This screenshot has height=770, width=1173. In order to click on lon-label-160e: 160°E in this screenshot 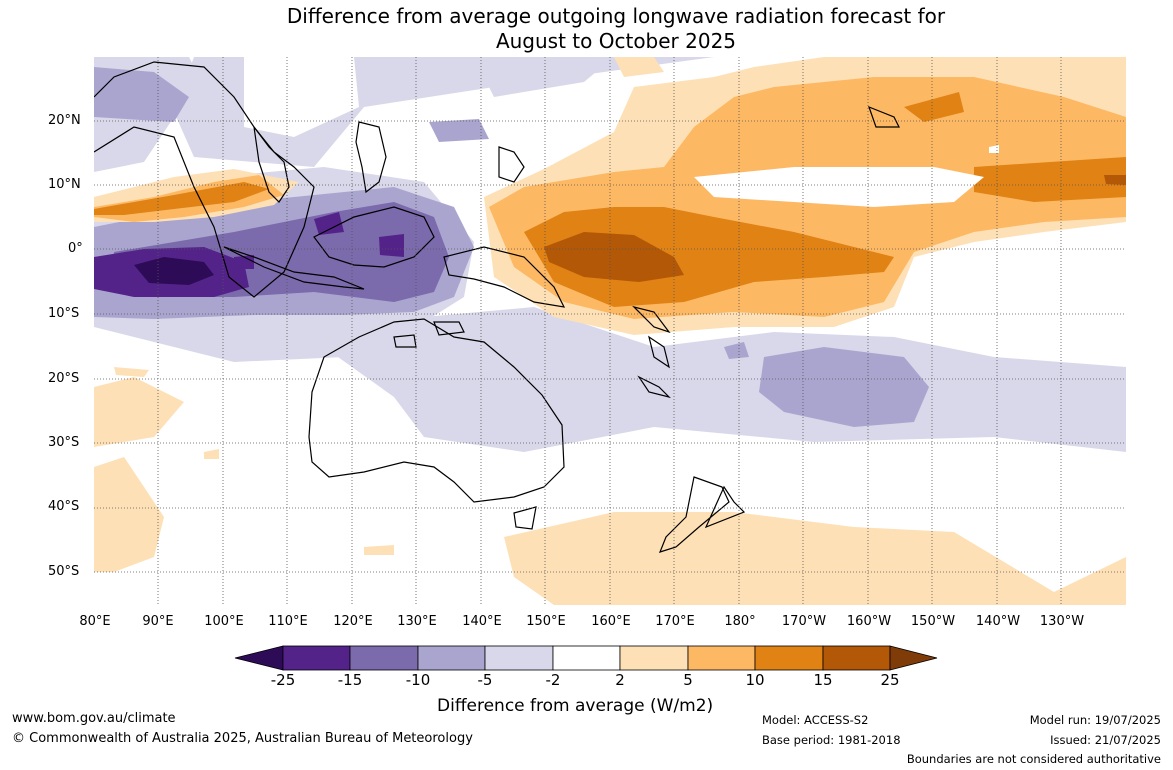, I will do `click(611, 621)`.